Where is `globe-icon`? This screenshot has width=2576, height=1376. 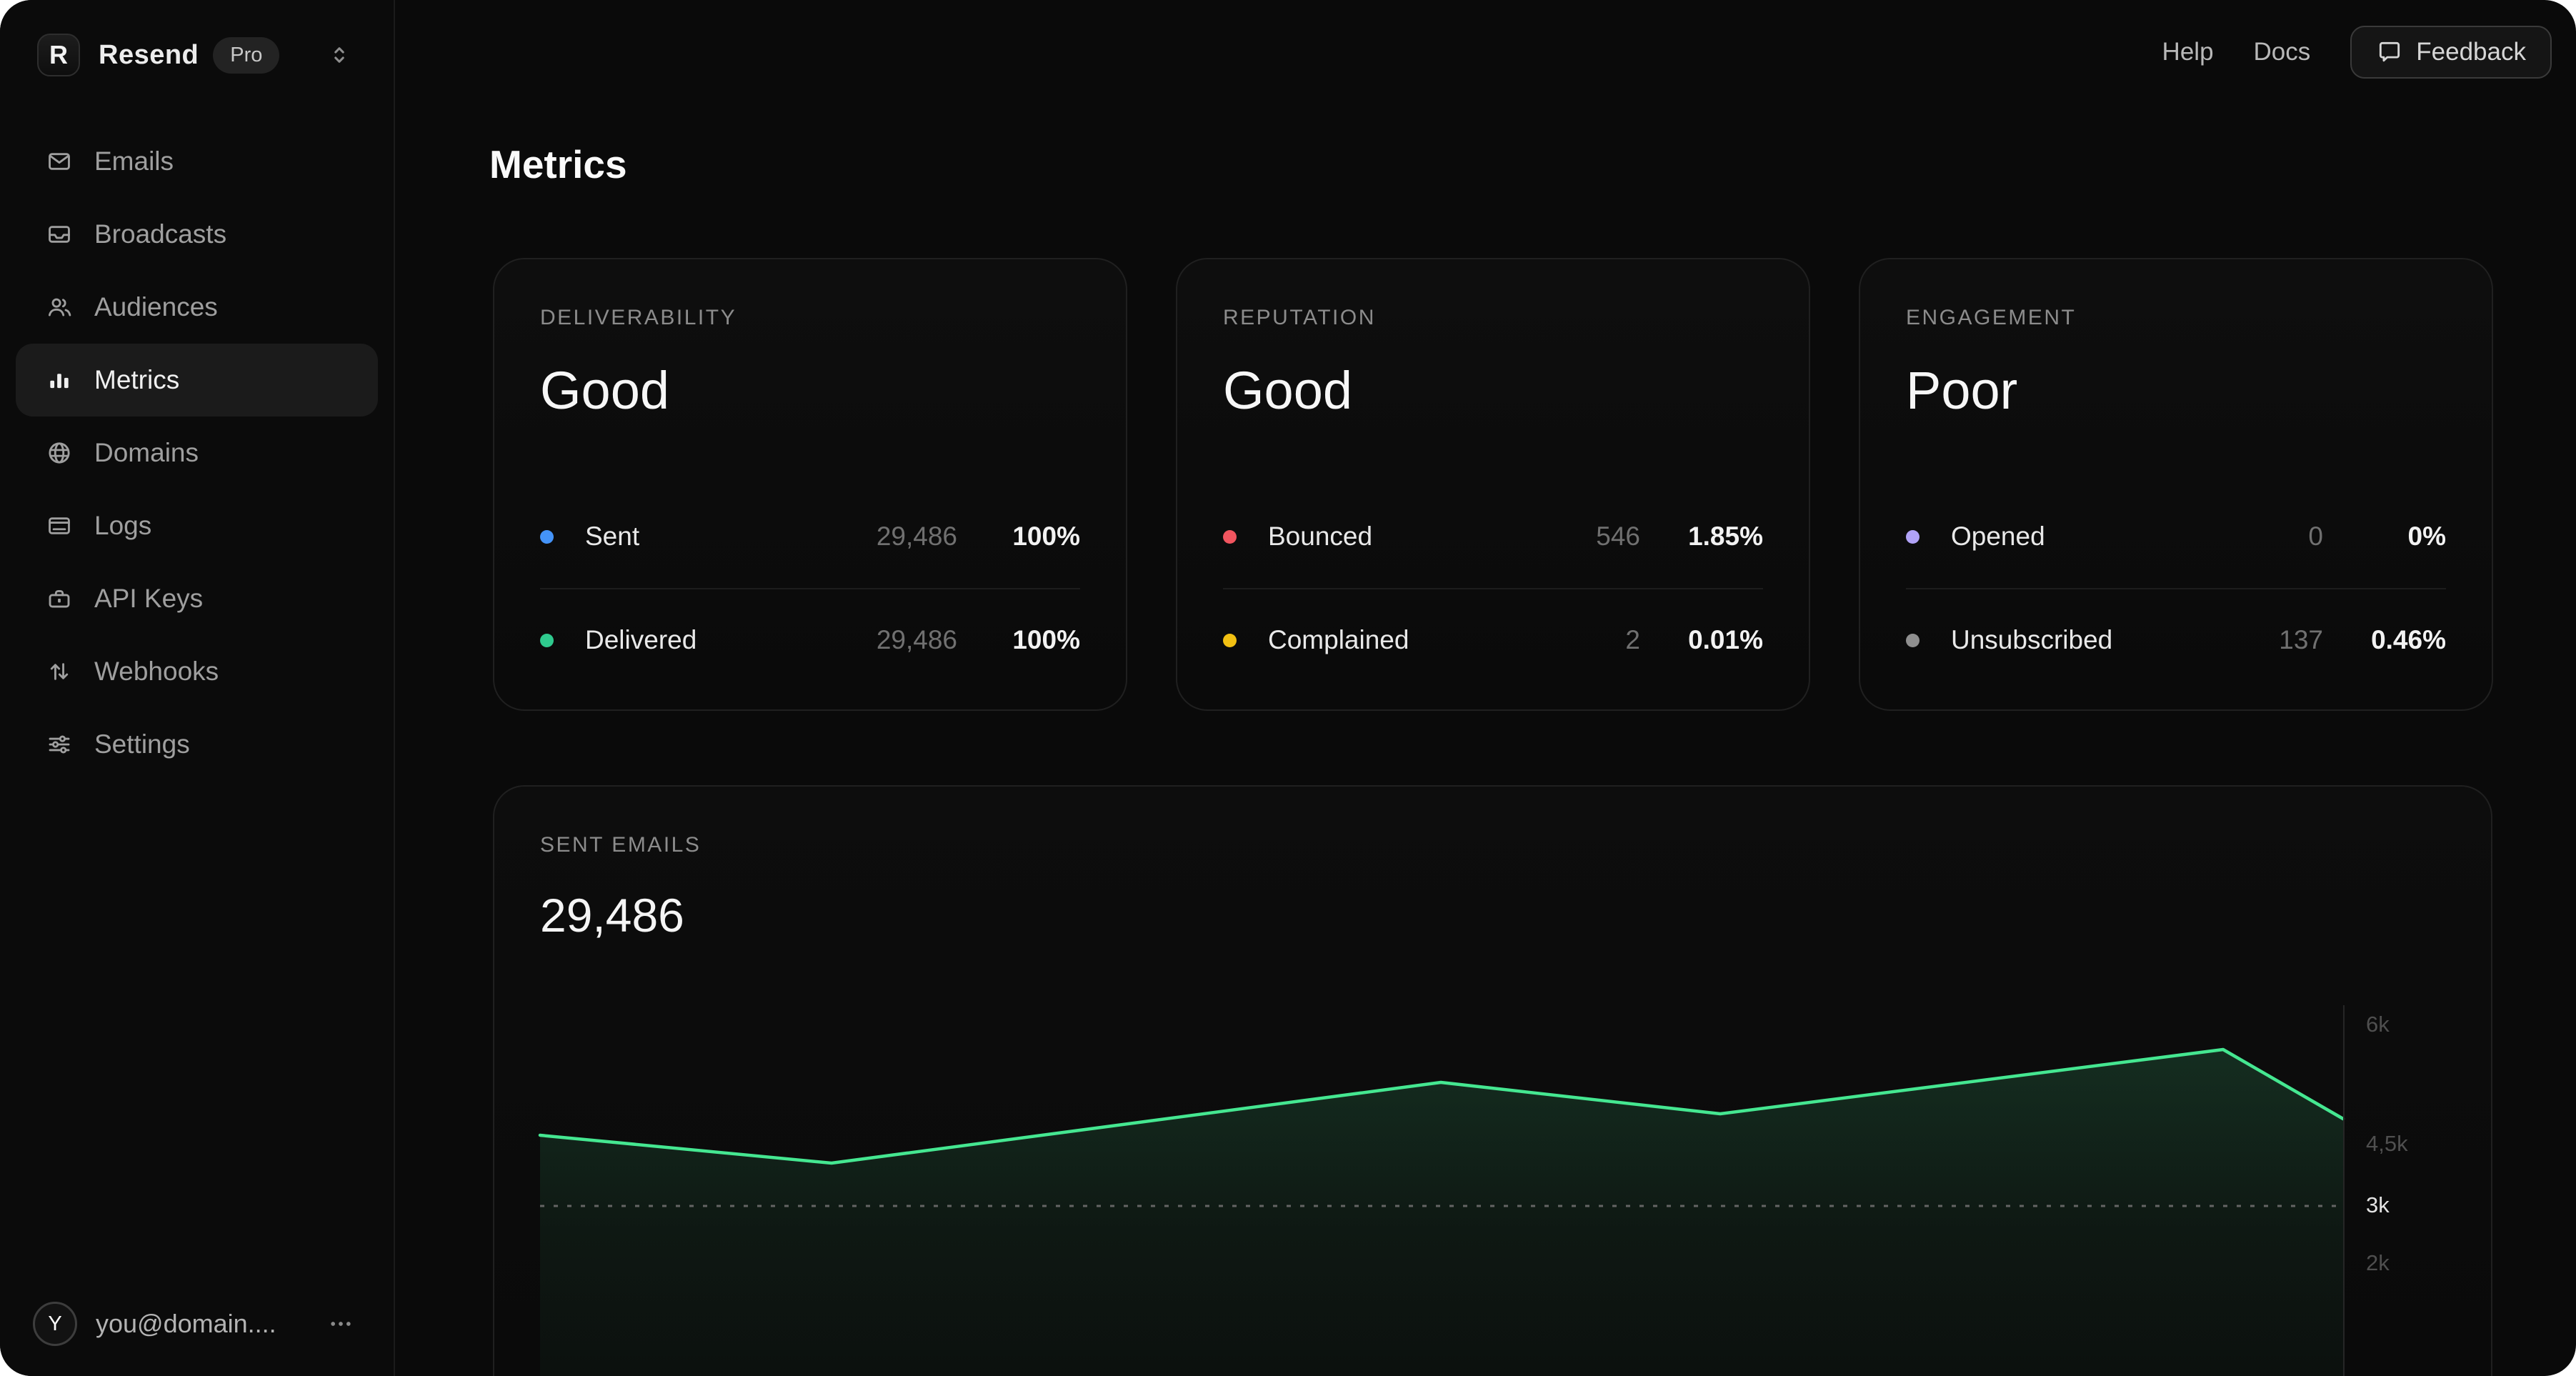
globe-icon is located at coordinates (59, 453).